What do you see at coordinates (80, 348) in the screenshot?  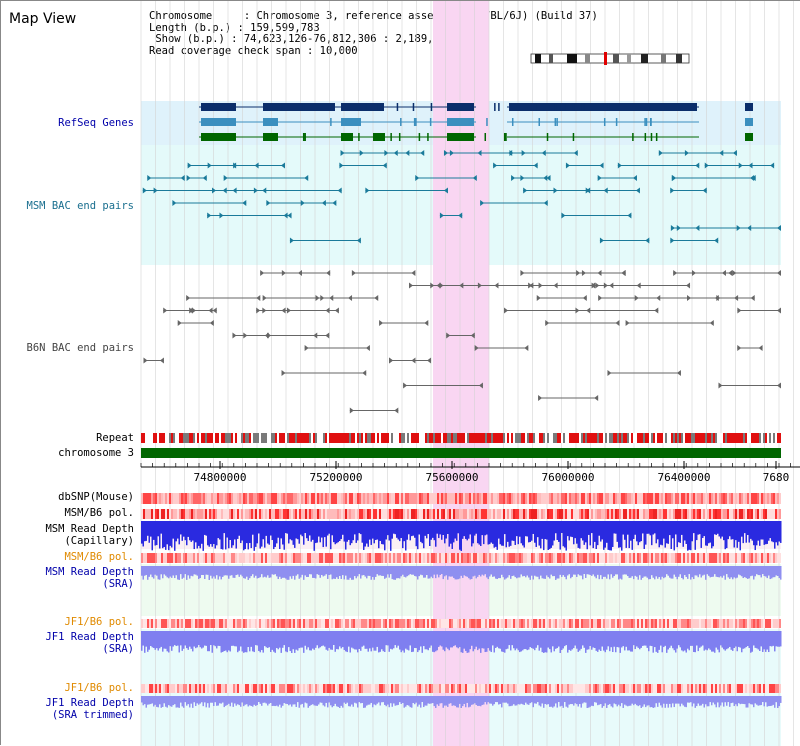 I see `track-label-b6n-bac: B6N BAC end pairs` at bounding box center [80, 348].